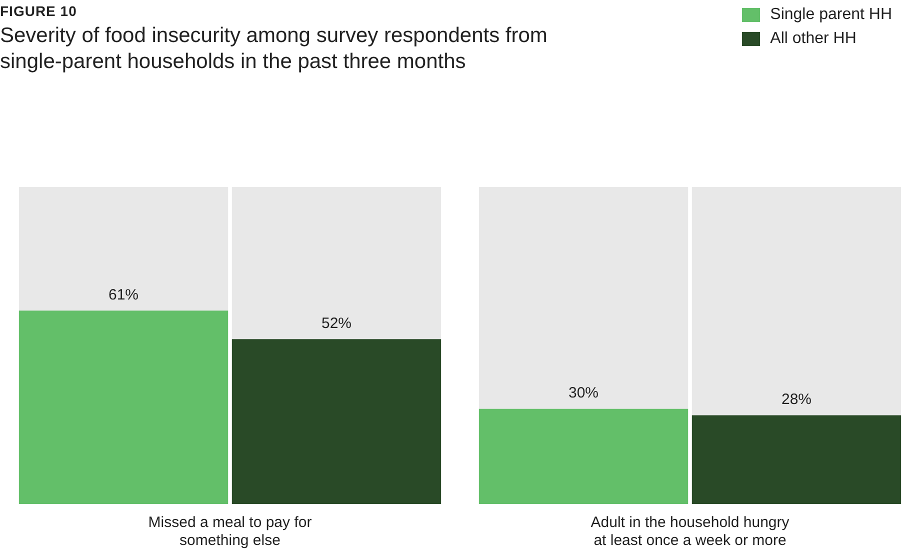  I want to click on legend-label: All other HH, so click(813, 39).